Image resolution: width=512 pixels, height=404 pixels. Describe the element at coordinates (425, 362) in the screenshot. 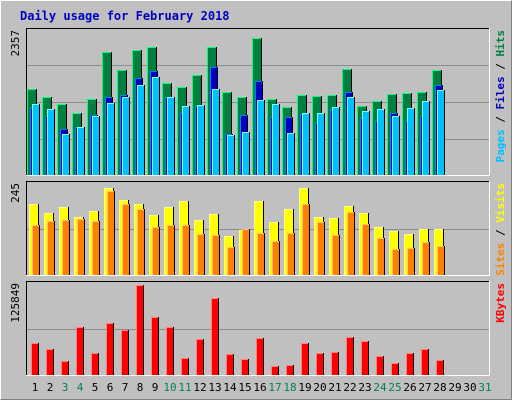

I see `bar-kbytes-day-27-fill` at that location.